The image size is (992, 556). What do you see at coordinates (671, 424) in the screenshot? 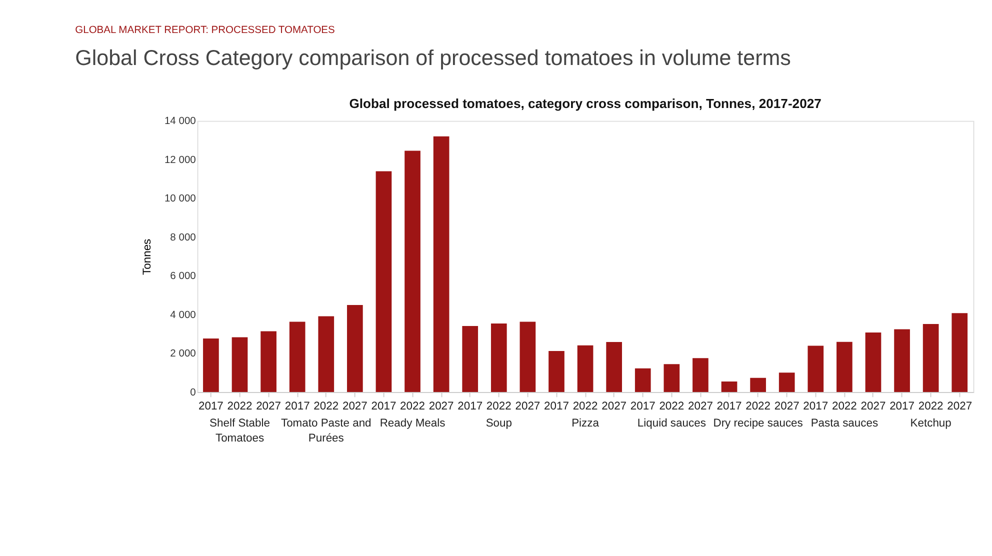
I see `text: Liquid sauces` at bounding box center [671, 424].